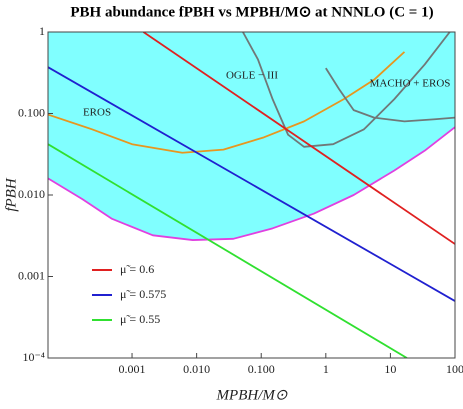 Image resolution: width=463 pixels, height=409 pixels. I want to click on x-tick-label: 10, so click(390, 369).